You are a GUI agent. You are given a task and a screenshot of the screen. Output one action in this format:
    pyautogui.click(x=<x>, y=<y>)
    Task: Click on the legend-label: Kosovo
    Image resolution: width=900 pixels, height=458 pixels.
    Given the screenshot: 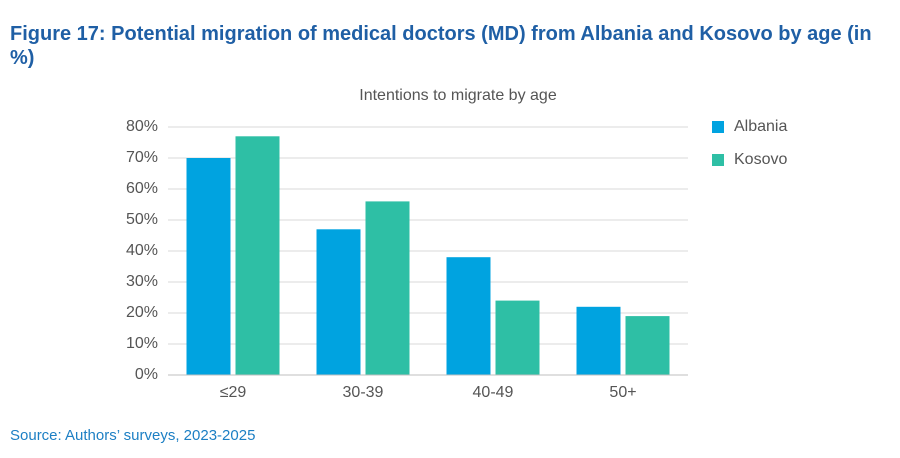 What is the action you would take?
    pyautogui.click(x=760, y=159)
    